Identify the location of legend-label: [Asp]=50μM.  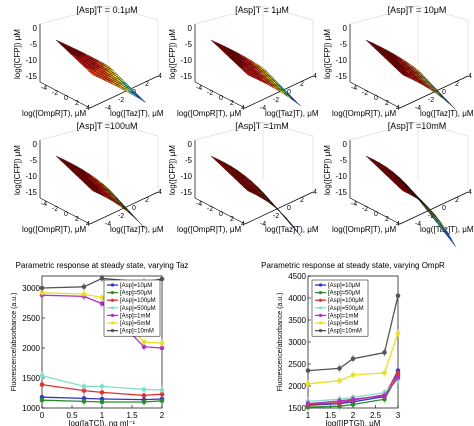
(136, 294).